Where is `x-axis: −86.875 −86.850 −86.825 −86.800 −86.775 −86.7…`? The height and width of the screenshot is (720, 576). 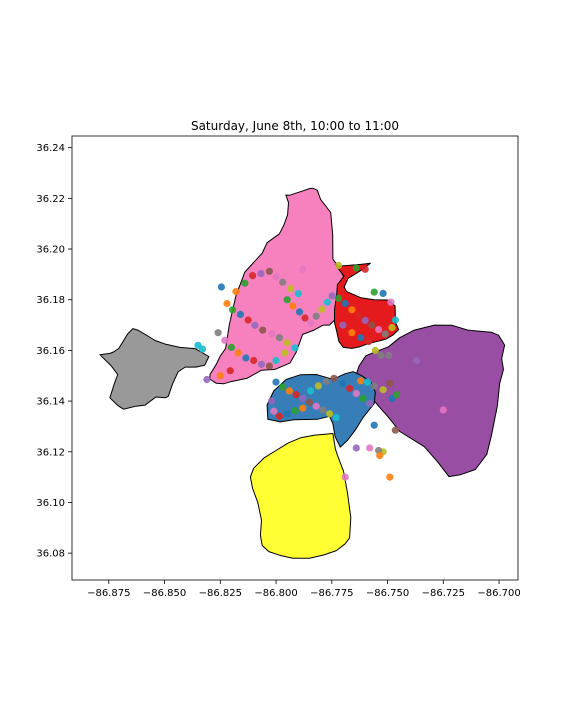
x-axis: −86.875 −86.850 −86.825 −86.800 −86.775 −86.7… is located at coordinates (304, 589).